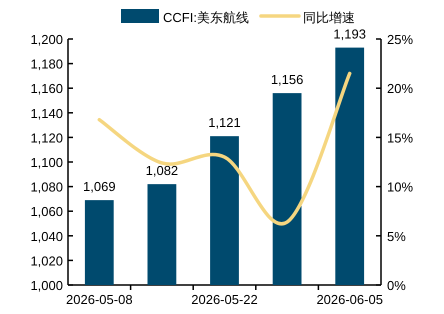  I want to click on y2-tick-label: 15%, so click(400, 138).